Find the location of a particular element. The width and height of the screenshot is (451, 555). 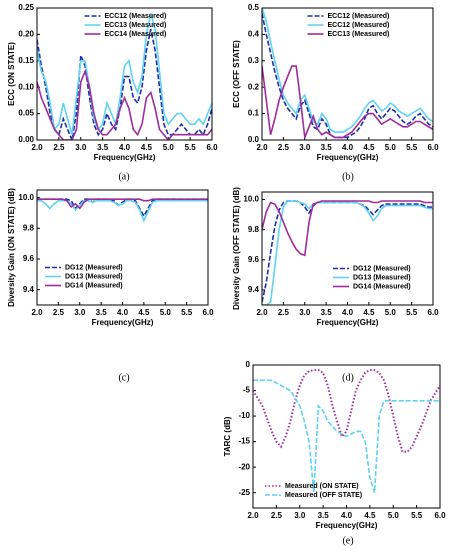

y-tick-label: 0.0 is located at coordinates (254, 139).